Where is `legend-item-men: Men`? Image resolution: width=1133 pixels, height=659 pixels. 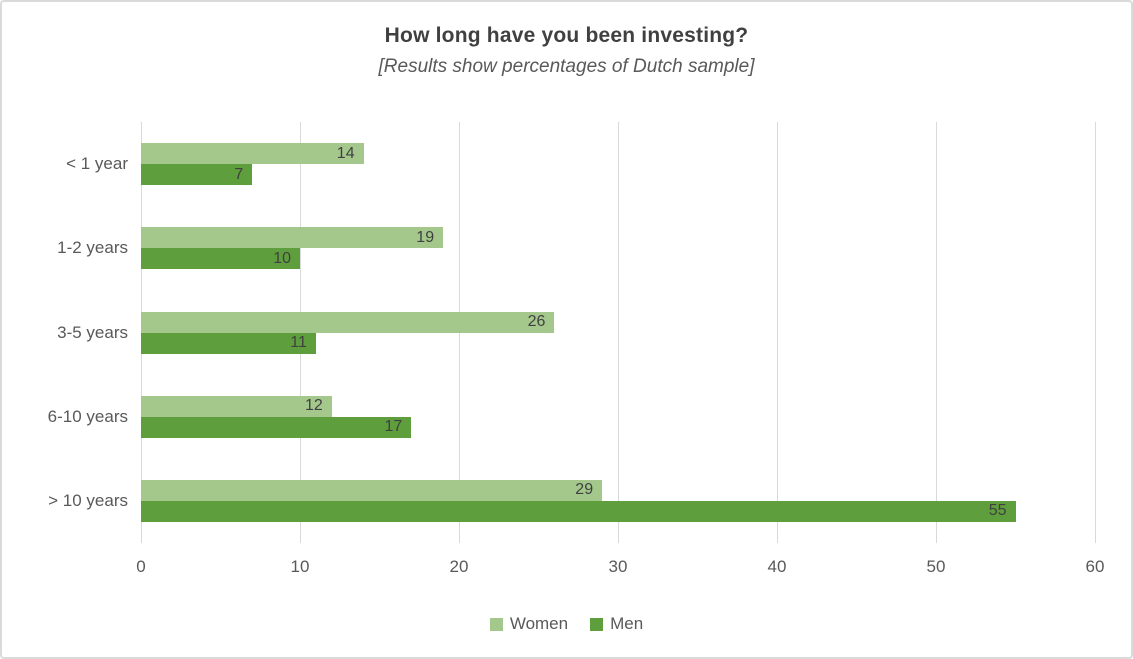 legend-item-men: Men is located at coordinates (616, 624).